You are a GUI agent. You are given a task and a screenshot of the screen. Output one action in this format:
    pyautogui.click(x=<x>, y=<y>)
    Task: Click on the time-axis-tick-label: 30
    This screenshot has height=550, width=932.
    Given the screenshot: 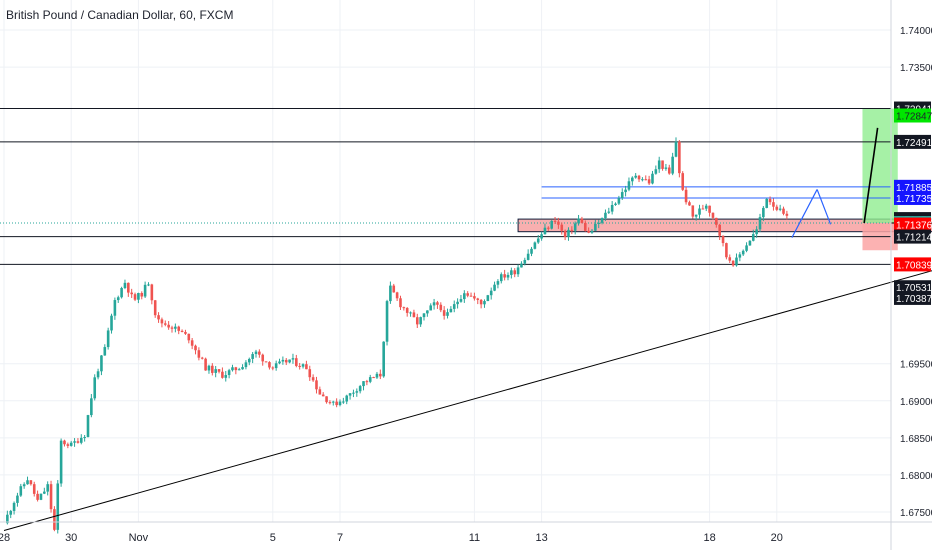 What is the action you would take?
    pyautogui.click(x=71, y=538)
    